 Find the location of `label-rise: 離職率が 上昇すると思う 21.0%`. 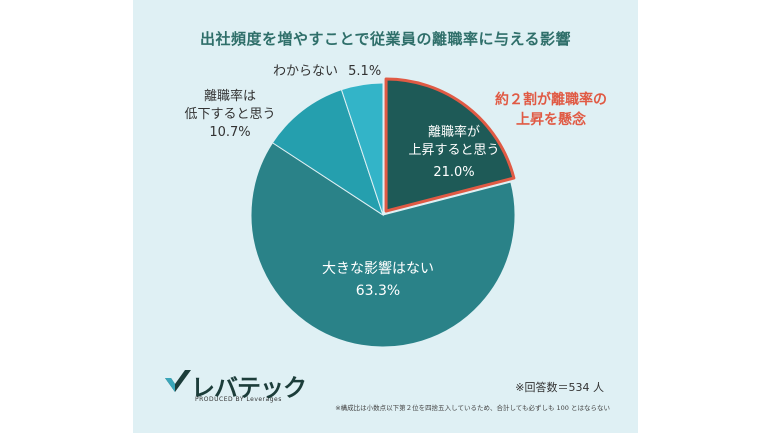

label-rise: 離職率が 上昇すると思う 21.0% is located at coordinates (454, 153).